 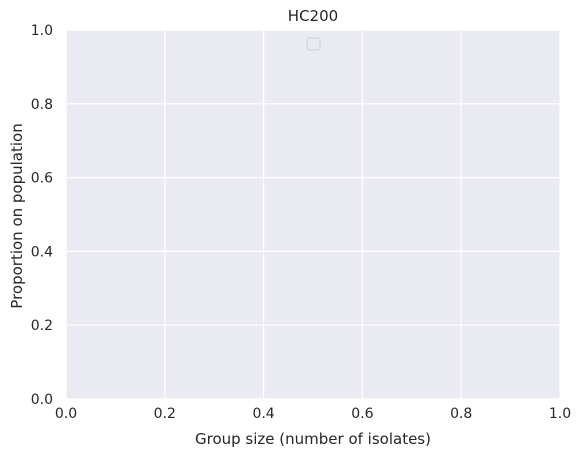 What do you see at coordinates (42, 326) in the screenshot?
I see `y-tick-label: 0.2` at bounding box center [42, 326].